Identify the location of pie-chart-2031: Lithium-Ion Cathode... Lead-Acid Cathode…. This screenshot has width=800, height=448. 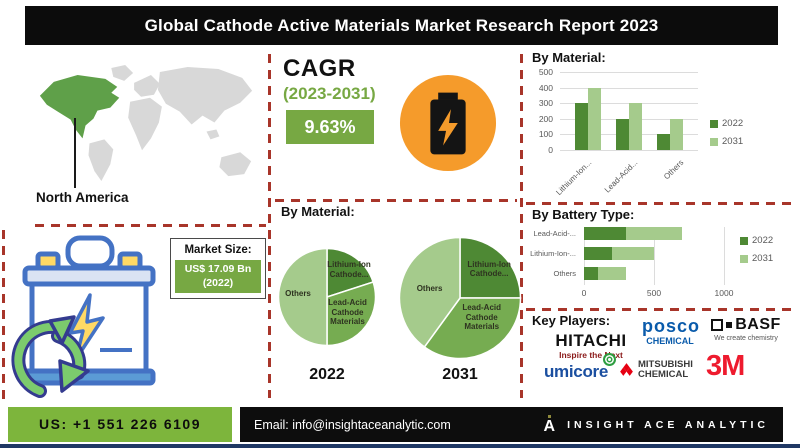
(460, 298).